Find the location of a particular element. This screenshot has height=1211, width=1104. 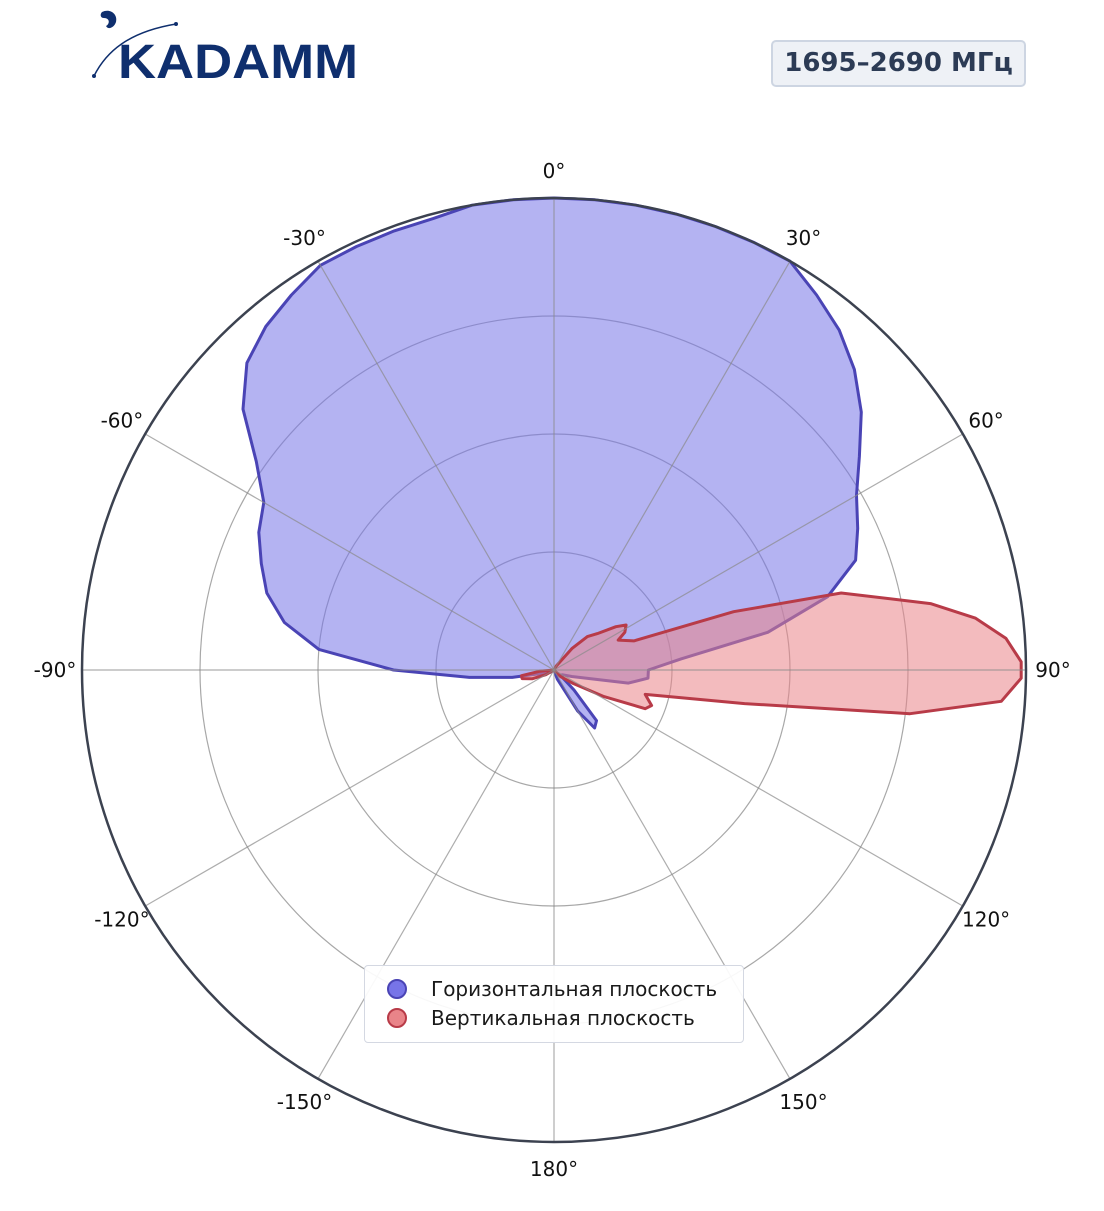

kadamm-logo: KADAMM is located at coordinates (225, 48).